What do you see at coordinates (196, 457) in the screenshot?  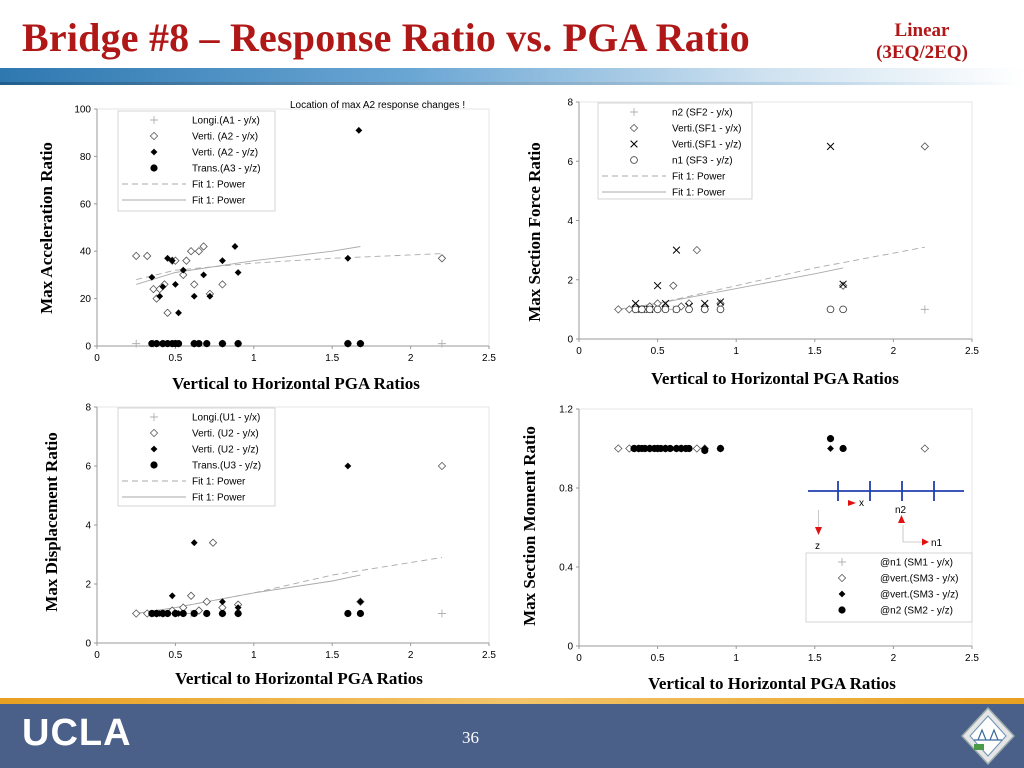 I see `legend-box` at bounding box center [196, 457].